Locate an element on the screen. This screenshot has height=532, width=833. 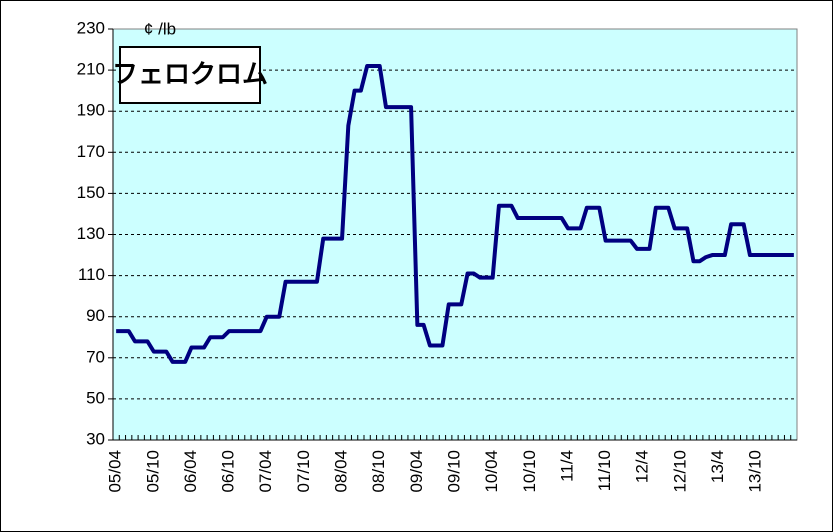
x-tick-label: 05/10 is located at coordinates (152, 471).